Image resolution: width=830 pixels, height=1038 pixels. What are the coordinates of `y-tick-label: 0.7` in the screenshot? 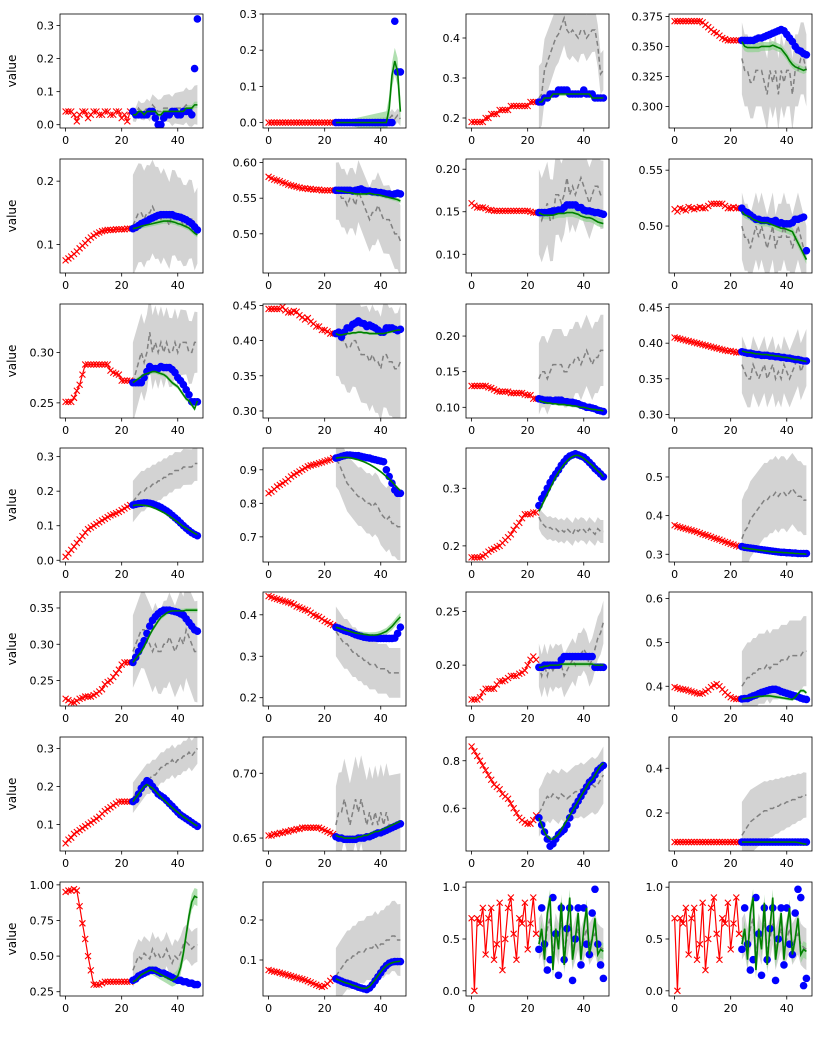 It's located at (249, 537).